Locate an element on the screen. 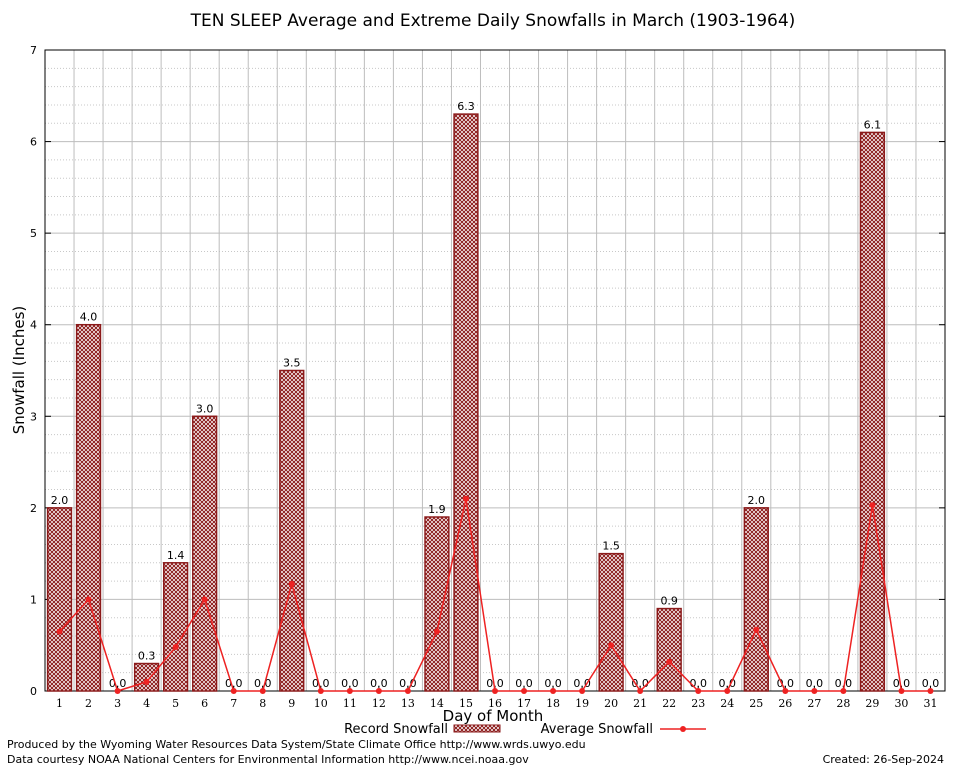 Image resolution: width=954 pixels, height=768 pixels. y-tick-label: 4 is located at coordinates (33, 325).